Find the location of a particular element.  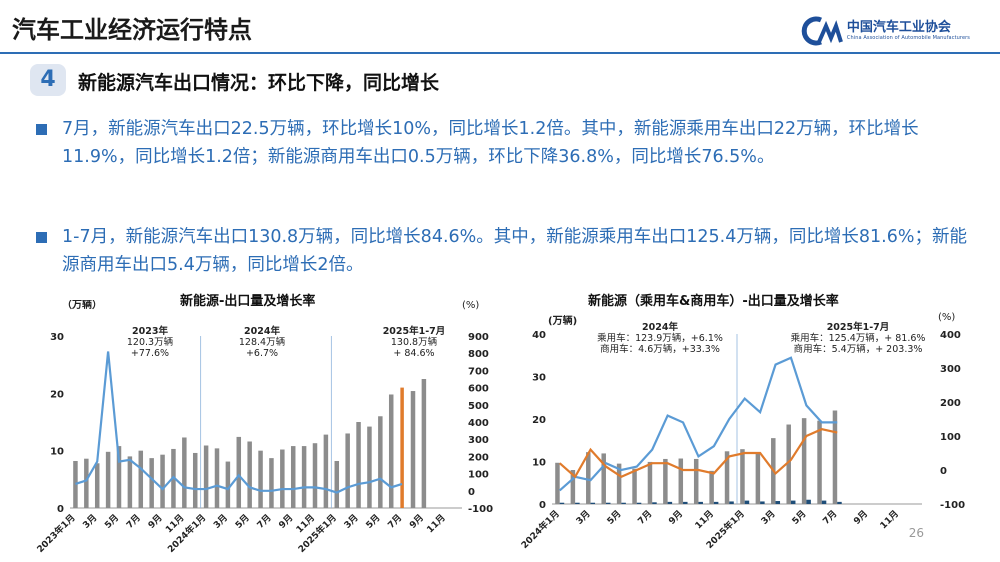

growth-line-commercial is located at coordinates (698, 453).